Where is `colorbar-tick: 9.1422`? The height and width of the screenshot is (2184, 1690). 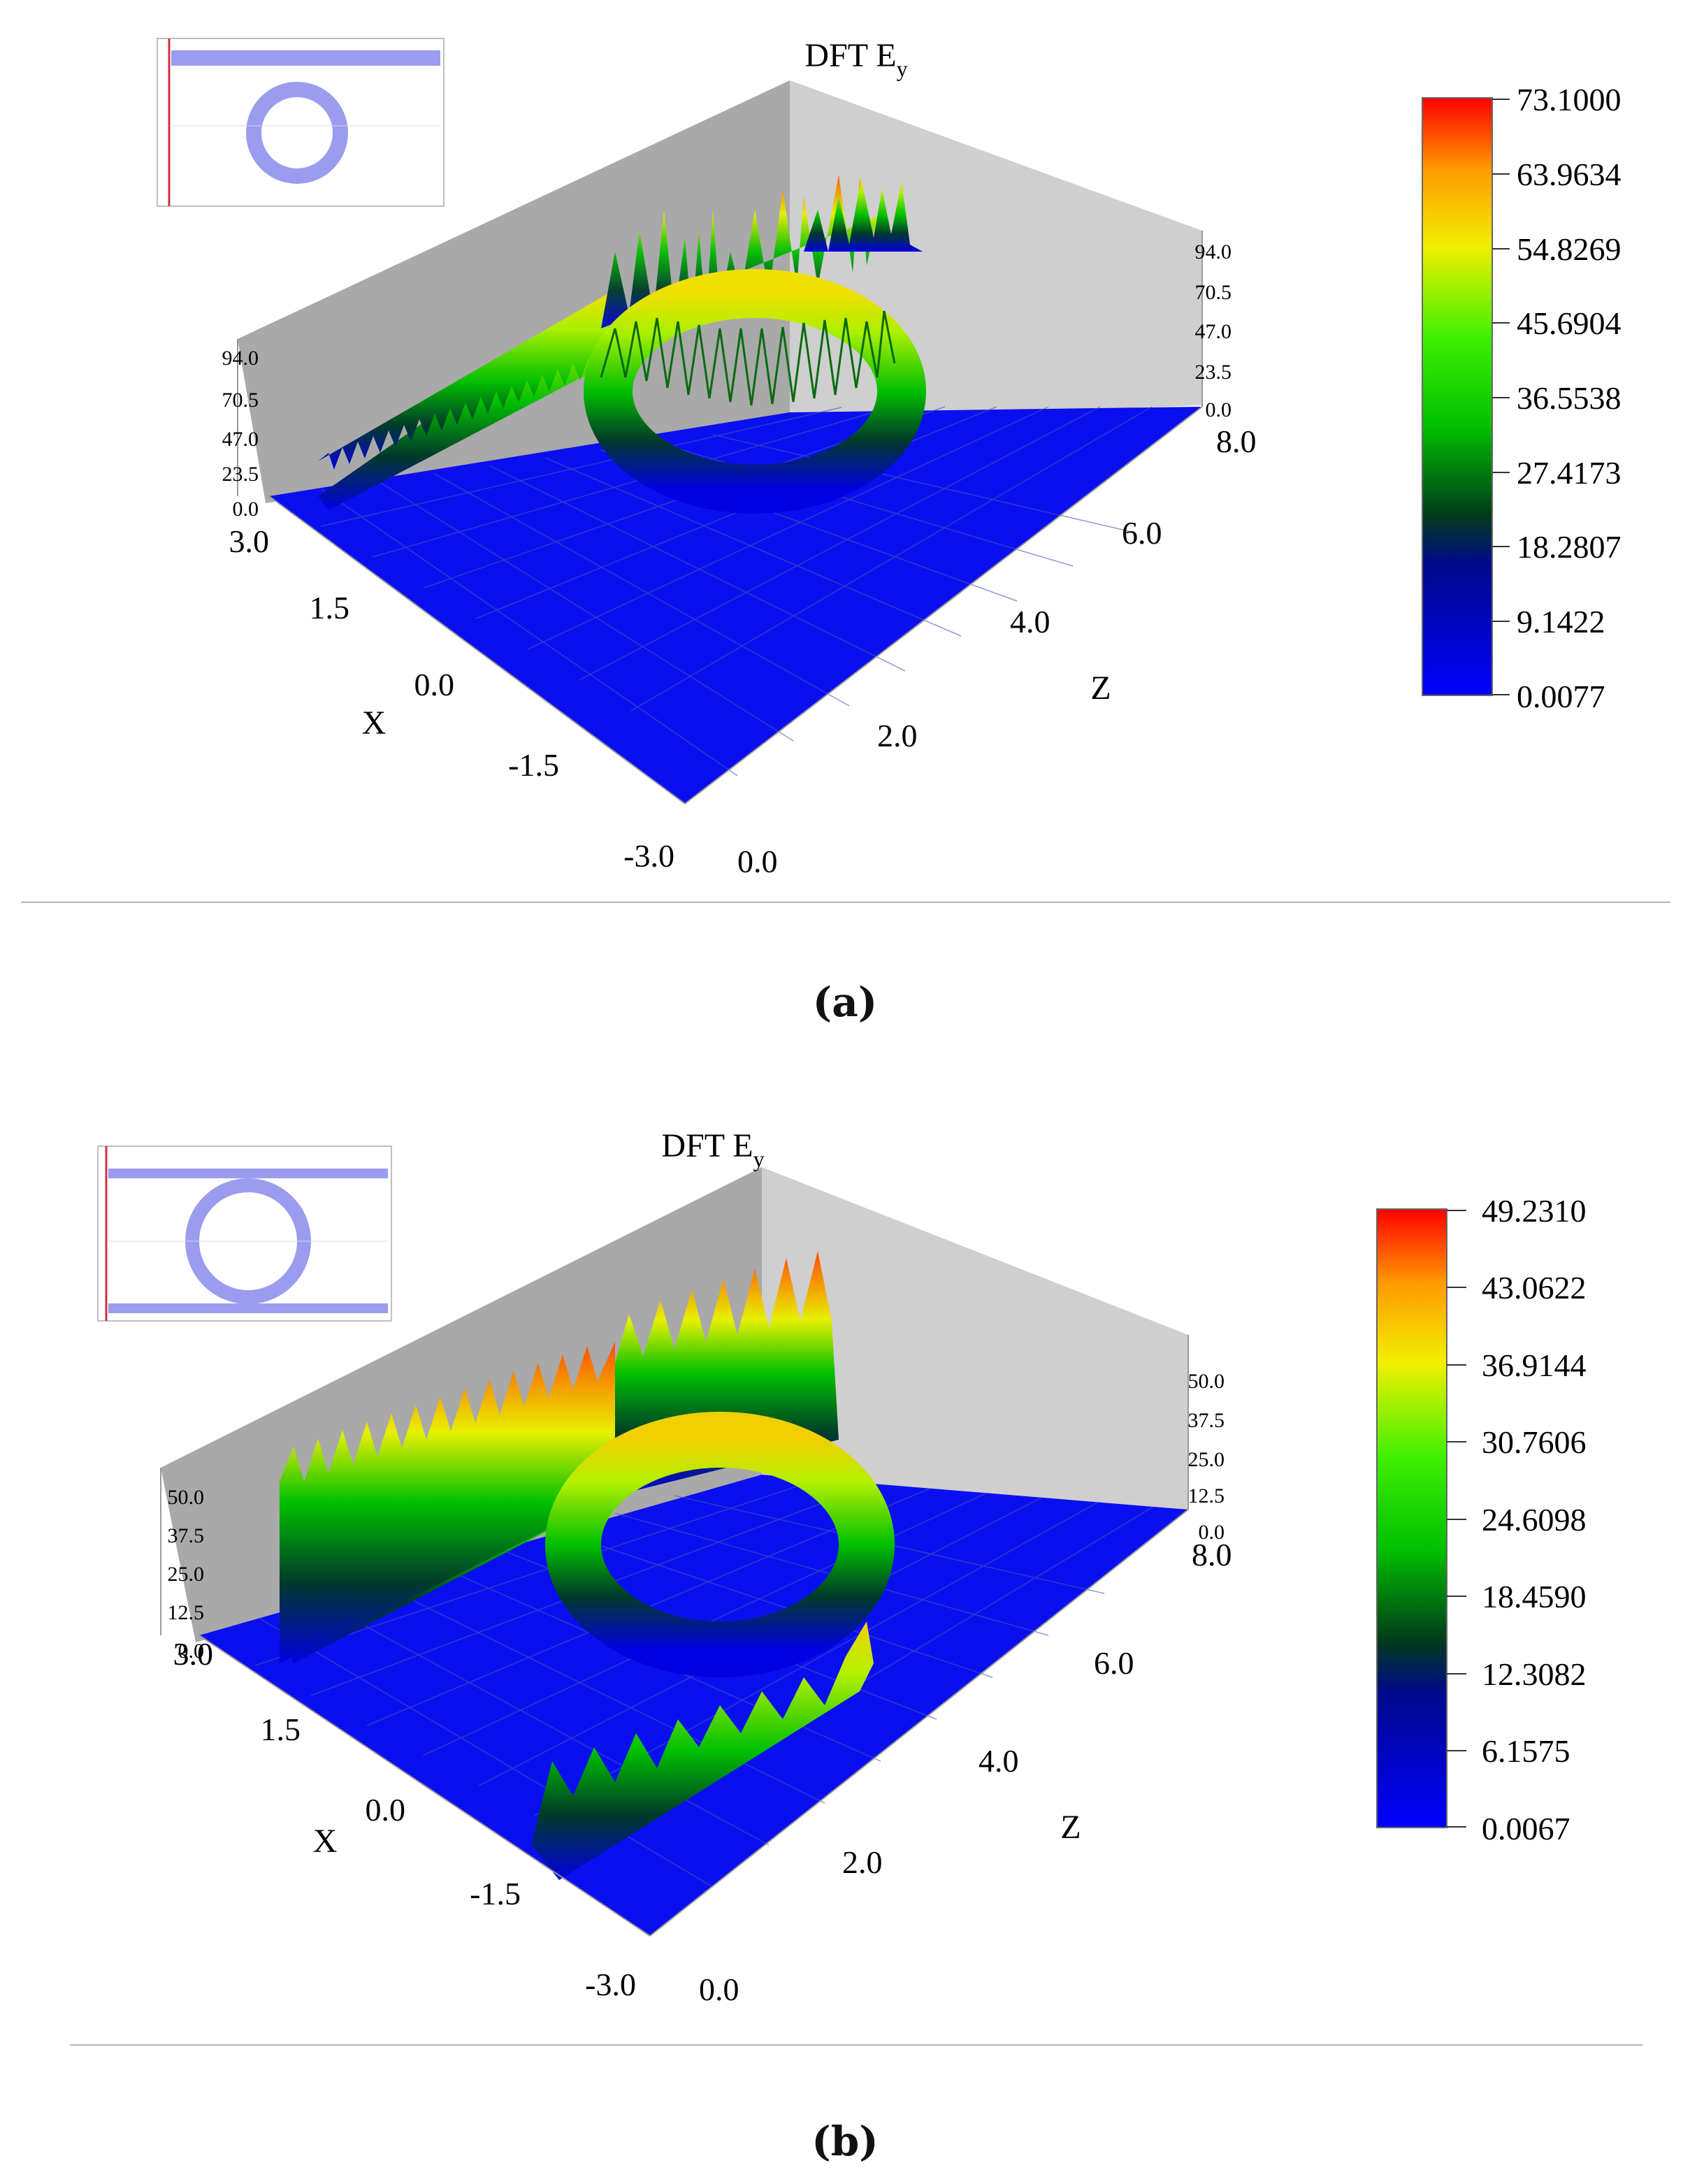
colorbar-tick: 9.1422 is located at coordinates (1561, 621).